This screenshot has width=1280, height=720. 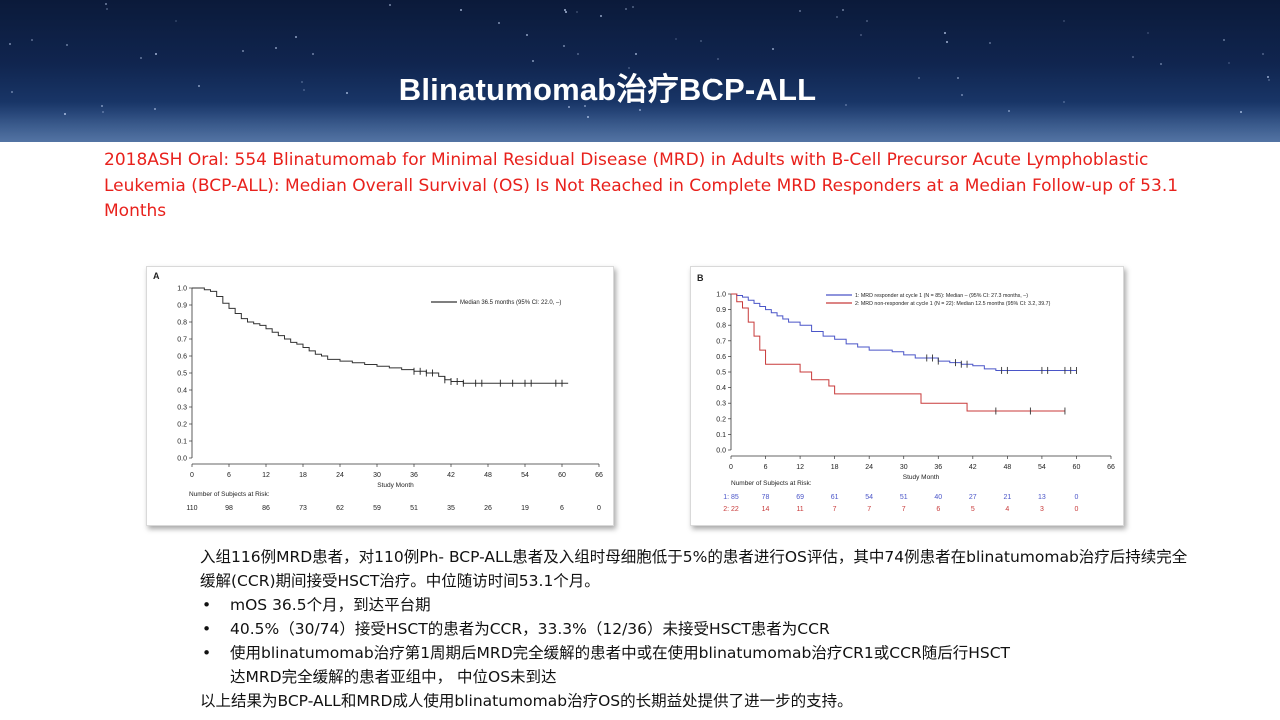 I want to click on risk-value: 0, so click(x=599, y=508).